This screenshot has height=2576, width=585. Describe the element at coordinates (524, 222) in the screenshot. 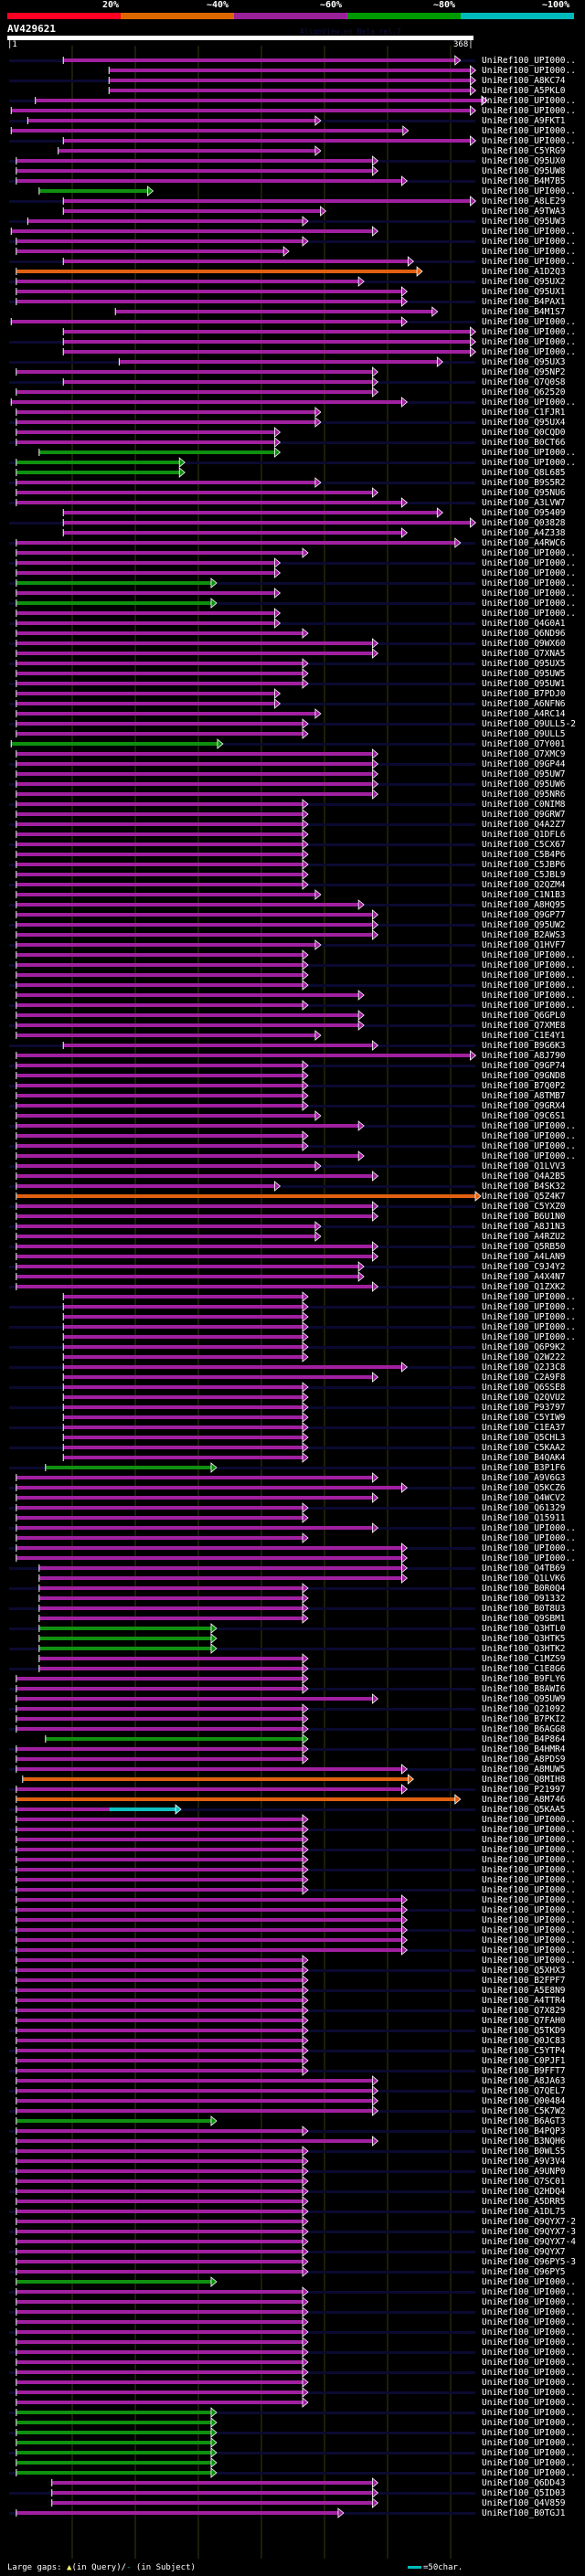

I see `hit-label: UniRef100_Q95UW3` at that location.